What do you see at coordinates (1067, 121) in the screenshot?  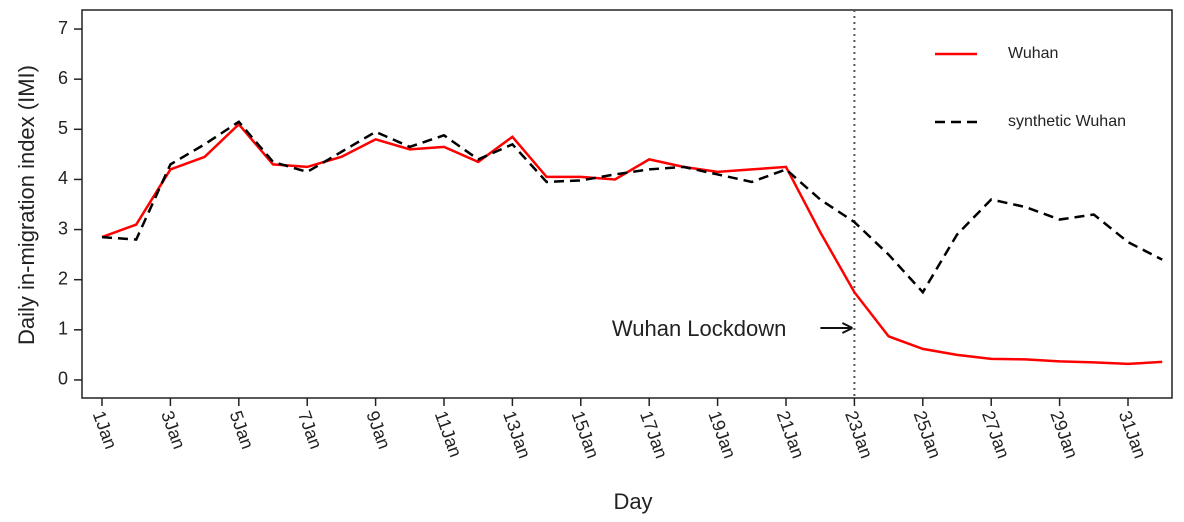 I see `legend-label: synthetic Wuhan` at bounding box center [1067, 121].